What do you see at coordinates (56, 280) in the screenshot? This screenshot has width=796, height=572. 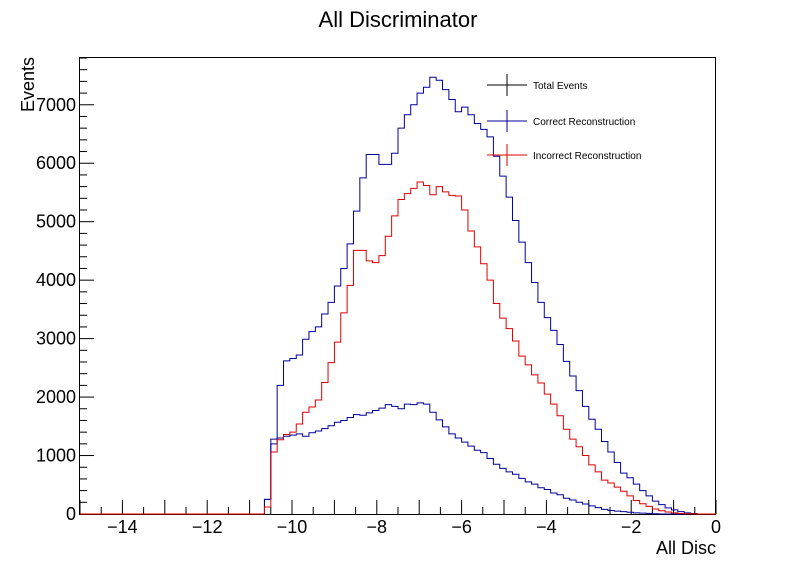 I see `y-tick-label: 4000` at bounding box center [56, 280].